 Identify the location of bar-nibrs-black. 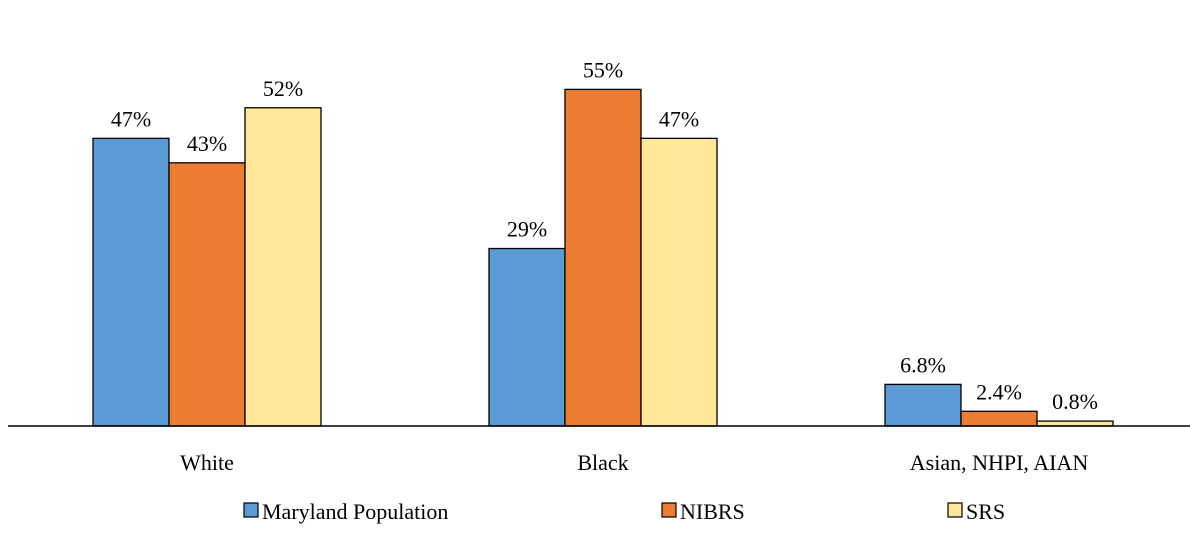
(603, 257).